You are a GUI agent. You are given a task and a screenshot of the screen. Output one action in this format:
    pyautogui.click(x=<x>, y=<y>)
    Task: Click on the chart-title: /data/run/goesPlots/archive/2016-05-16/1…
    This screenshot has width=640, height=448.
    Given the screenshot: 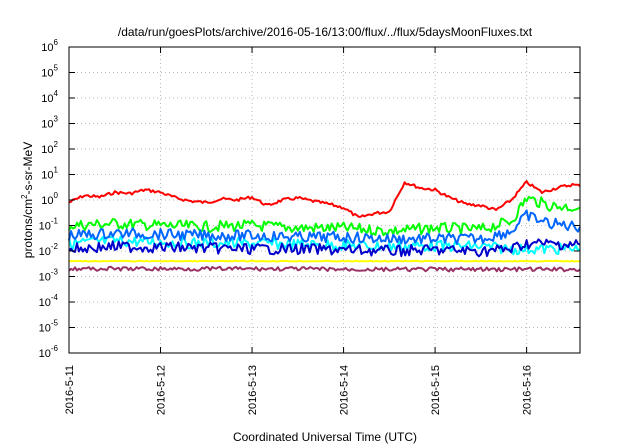 What is the action you would take?
    pyautogui.click(x=325, y=32)
    